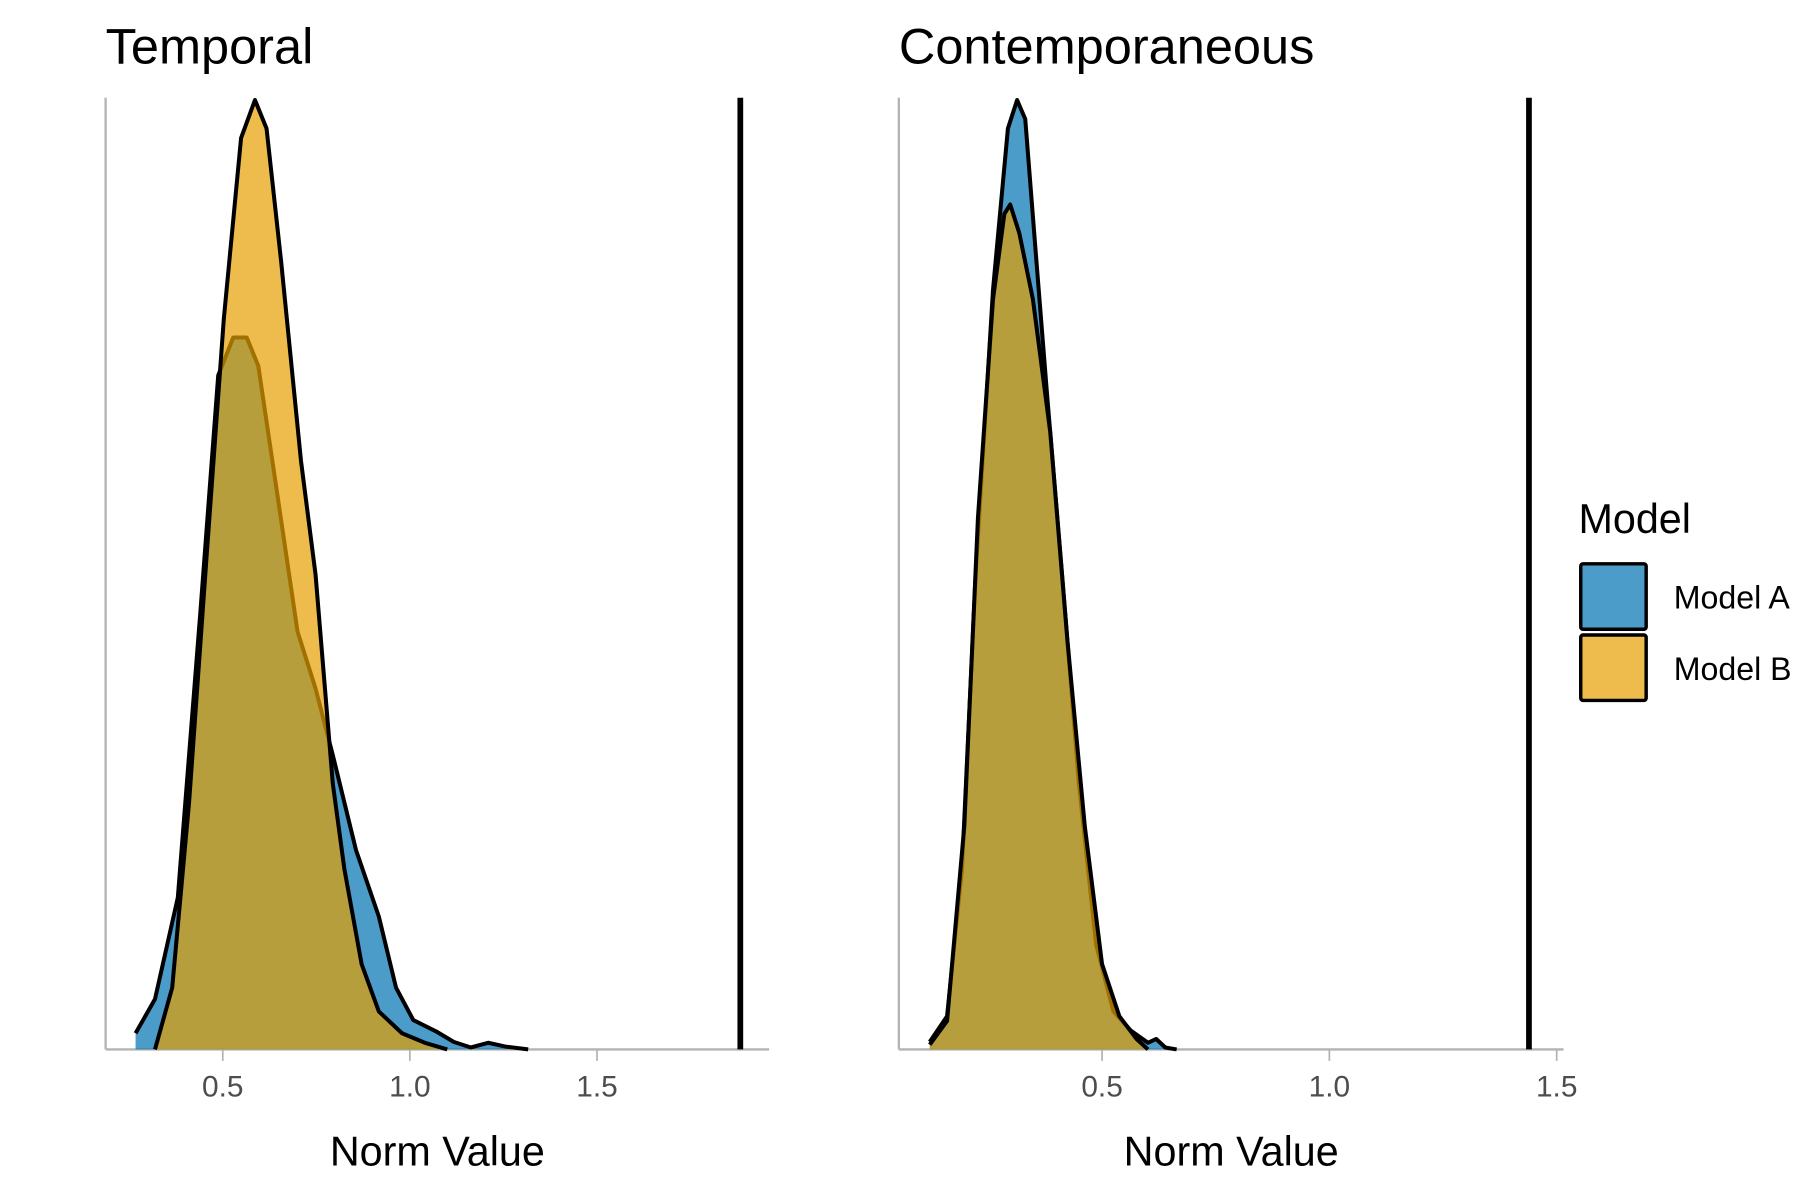  I want to click on legend-label-model-b: Model B, so click(1733, 669).